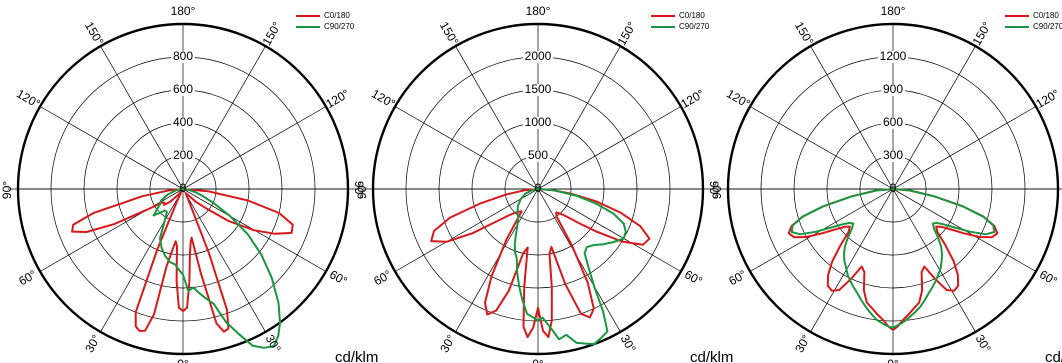  I want to click on ring-value-label: 1200, so click(893, 56).